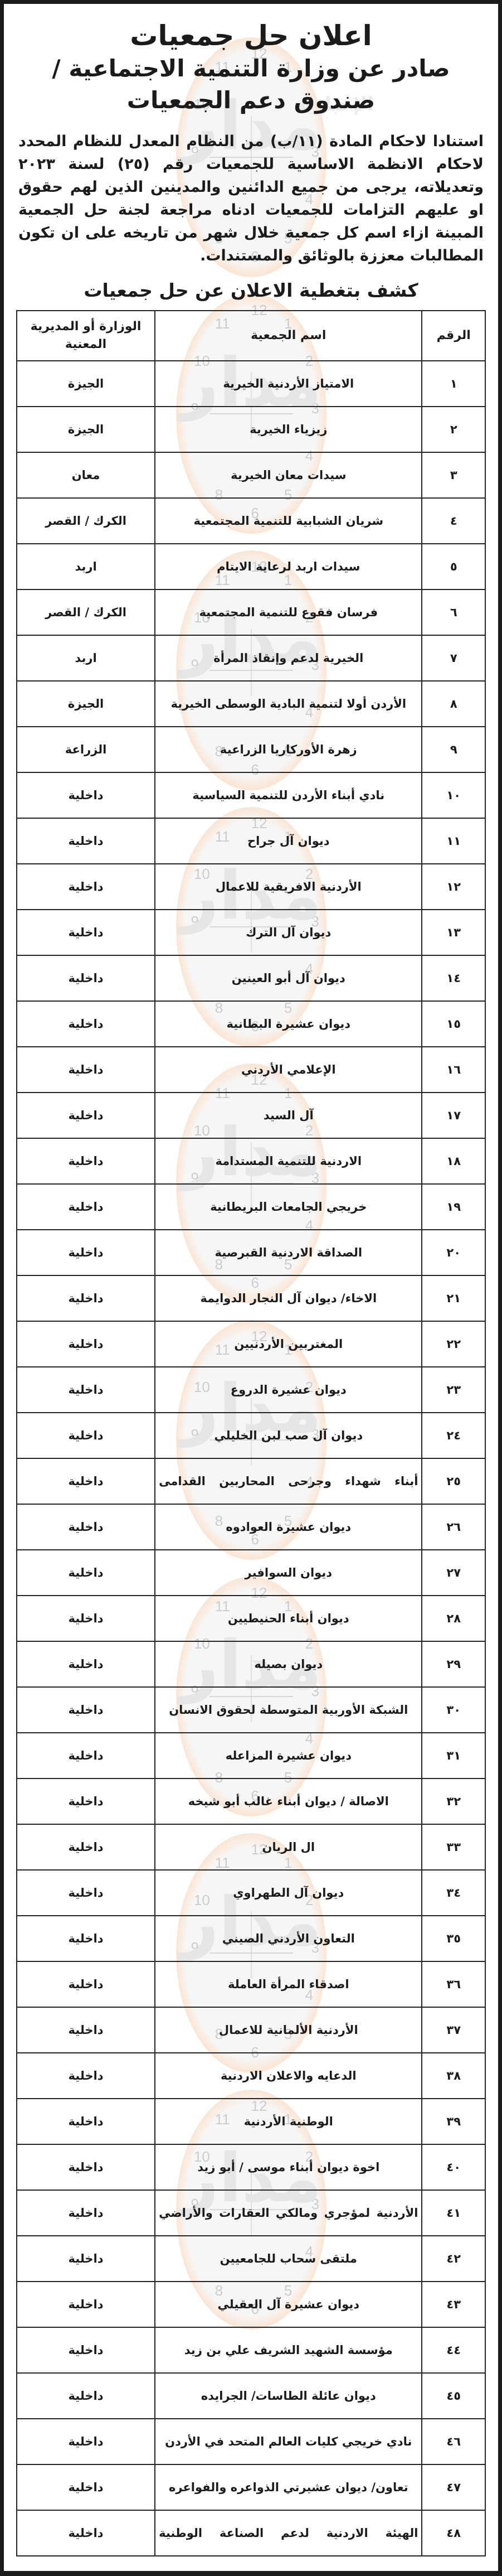  I want to click on association-name: تعاون/ ديوان عشيرتي الذواعره والفواعره, so click(288, 2487).